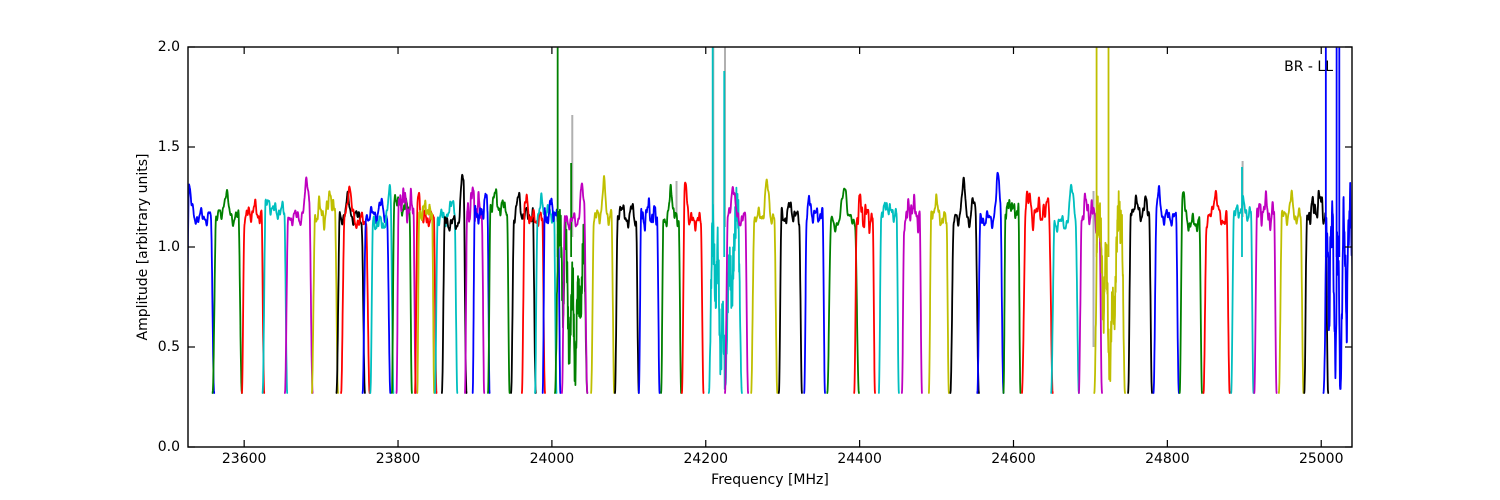 The image size is (1500, 500). What do you see at coordinates (770, 480) in the screenshot?
I see `x-axis-label: Frequency [MHz]` at bounding box center [770, 480].